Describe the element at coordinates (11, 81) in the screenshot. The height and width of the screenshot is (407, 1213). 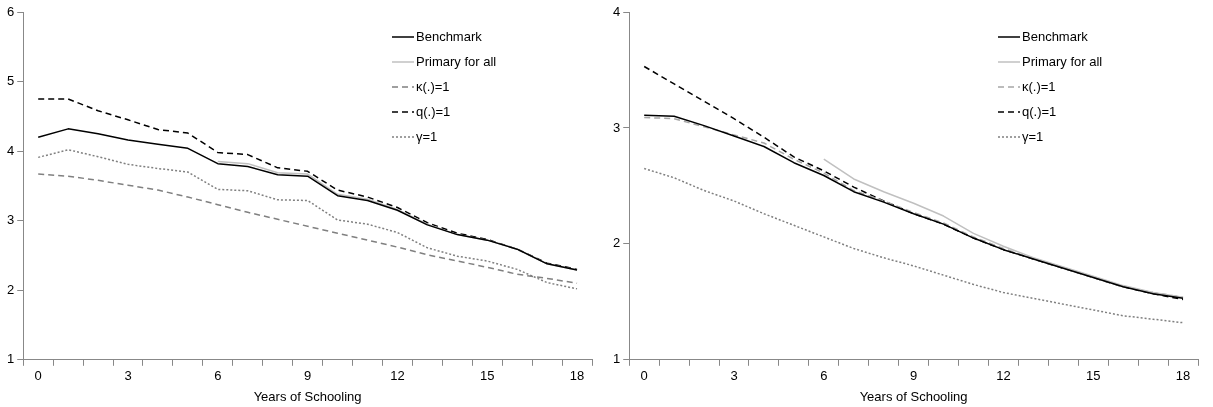
I see `y-tick-label: 5` at that location.